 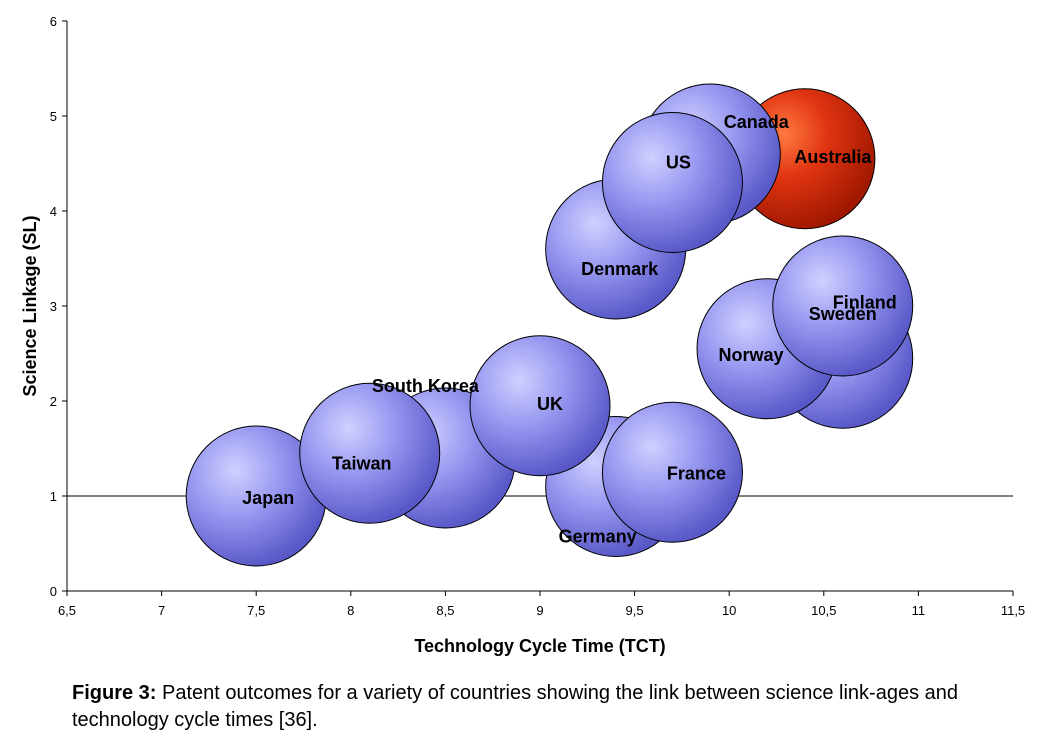 I want to click on x-axis-title: Technology Cycle Time (TCT), so click(x=539, y=646).